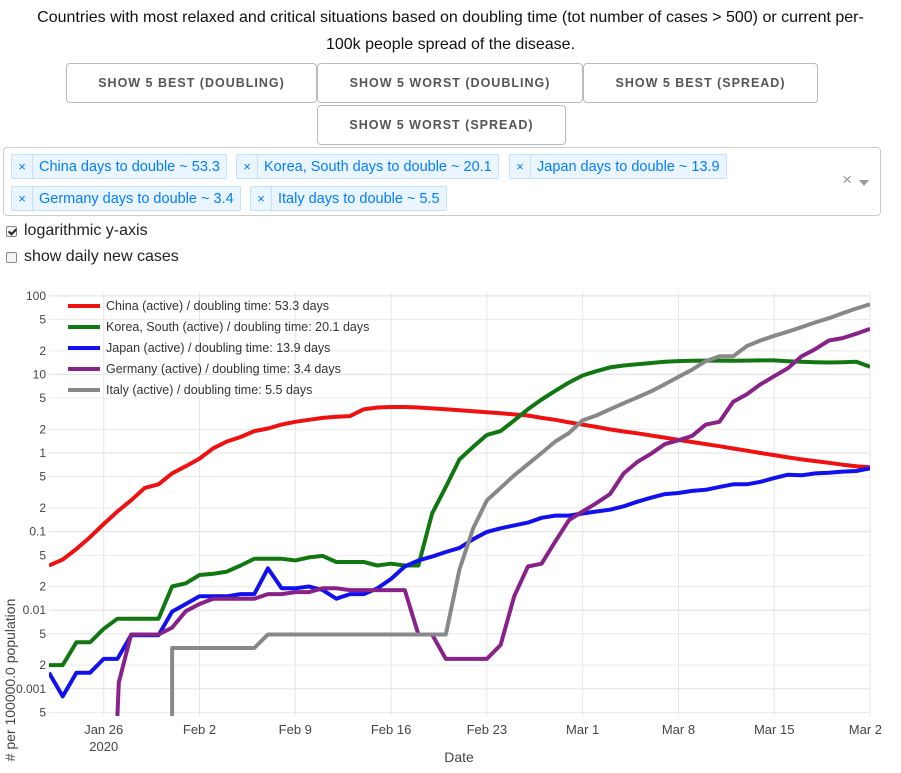 The height and width of the screenshot is (773, 901). I want to click on x-tick-sublabel: 2020, so click(103, 746).